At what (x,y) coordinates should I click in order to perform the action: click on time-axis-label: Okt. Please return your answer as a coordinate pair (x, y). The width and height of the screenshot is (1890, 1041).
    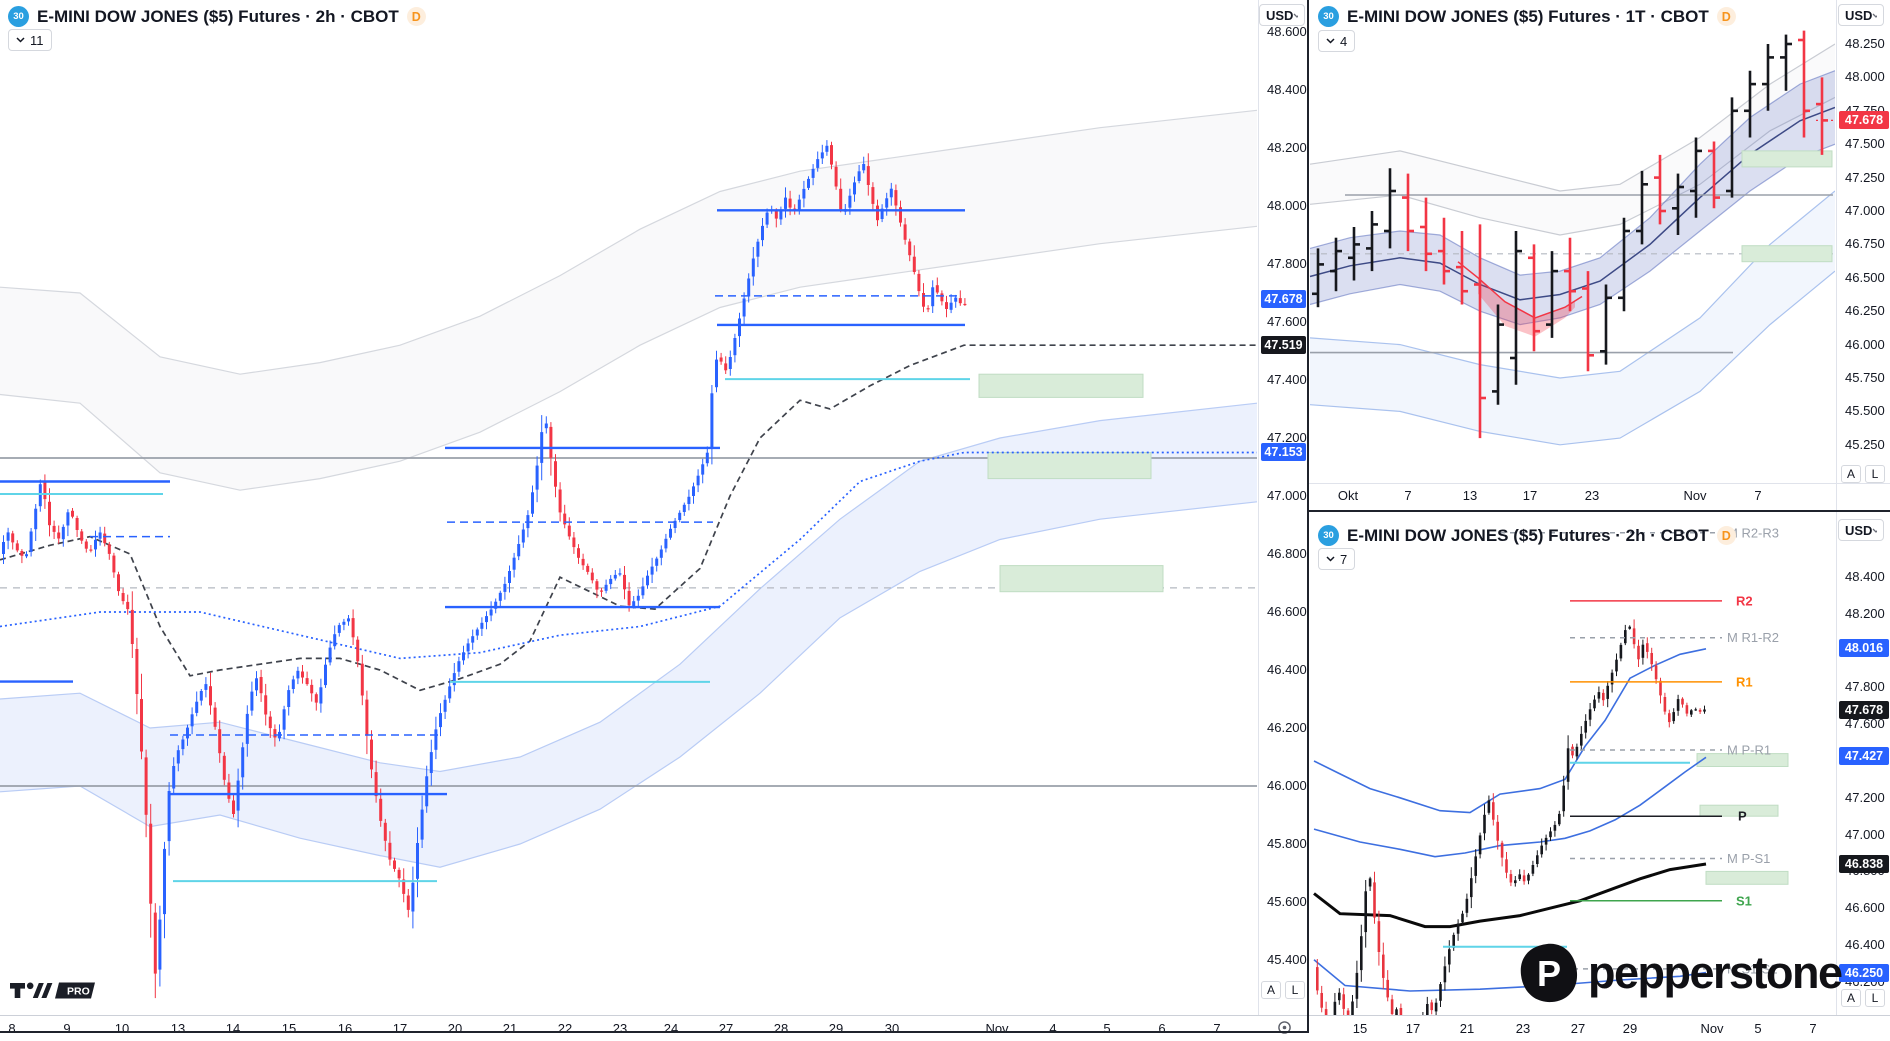
    Looking at the image, I should click on (1348, 495).